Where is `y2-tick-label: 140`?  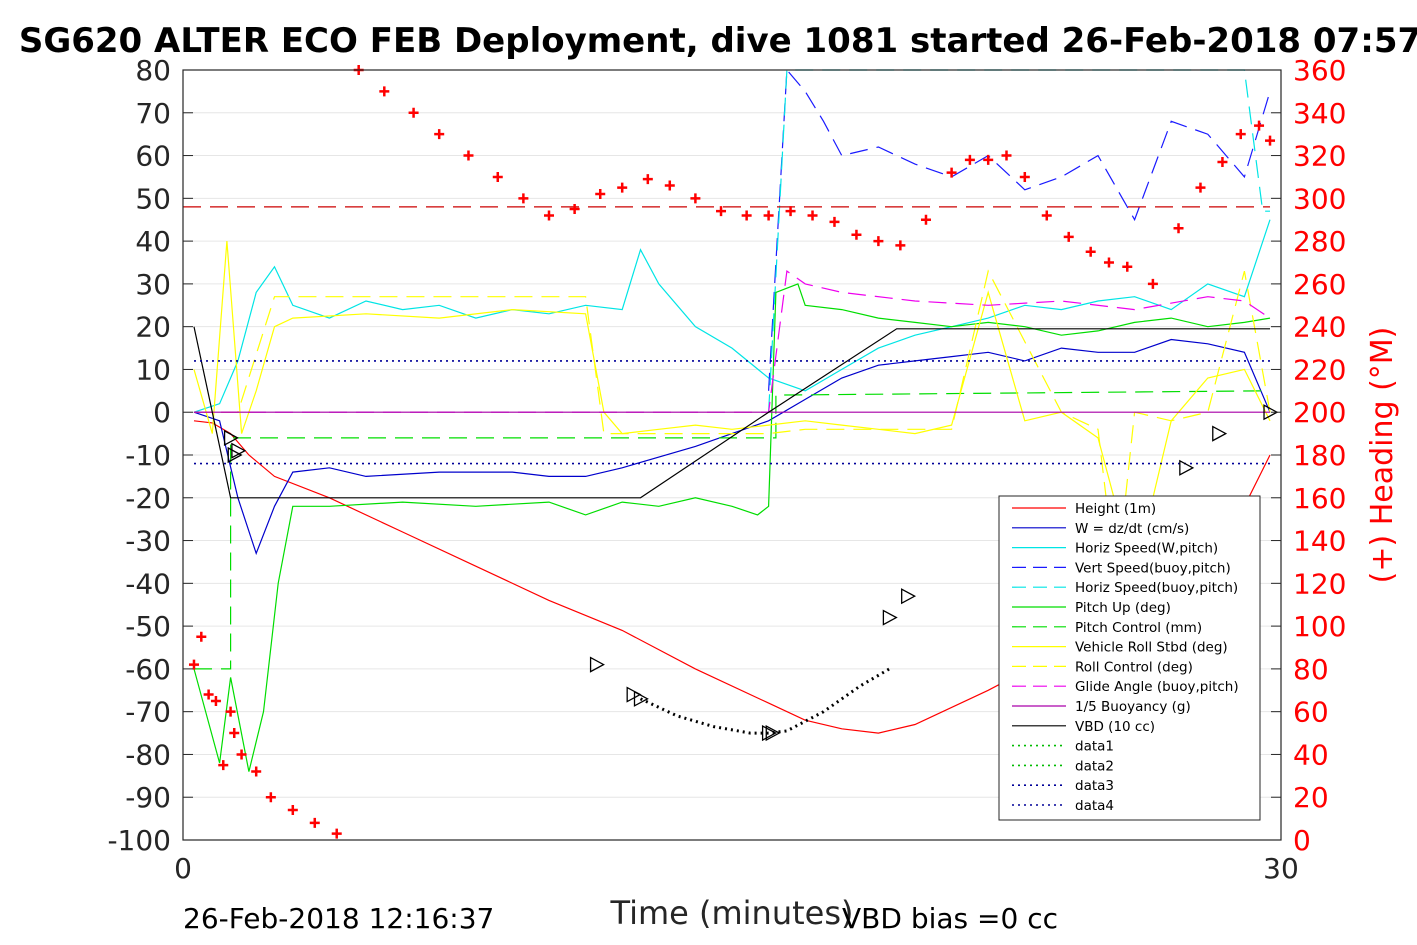
y2-tick-label: 140 is located at coordinates (1319, 541).